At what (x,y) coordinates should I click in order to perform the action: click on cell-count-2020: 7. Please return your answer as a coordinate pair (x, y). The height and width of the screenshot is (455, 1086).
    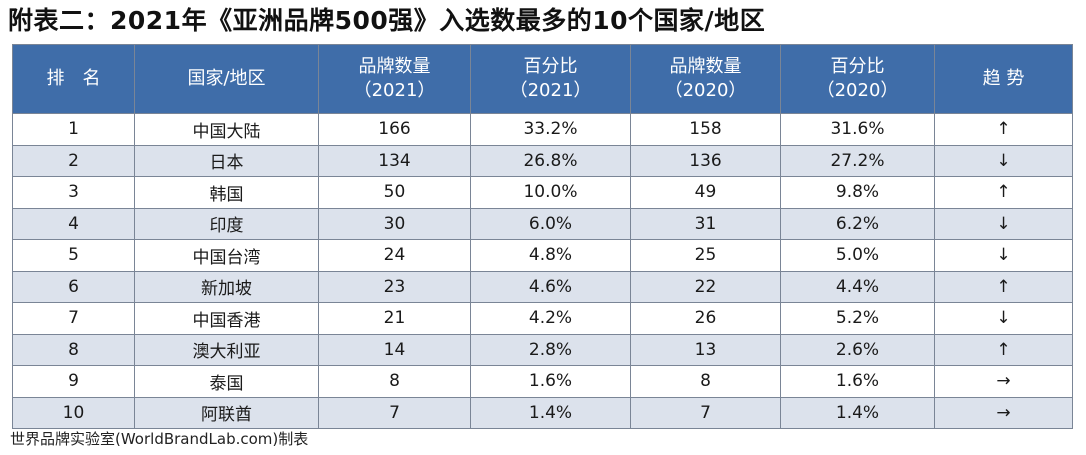
    Looking at the image, I should click on (705, 412).